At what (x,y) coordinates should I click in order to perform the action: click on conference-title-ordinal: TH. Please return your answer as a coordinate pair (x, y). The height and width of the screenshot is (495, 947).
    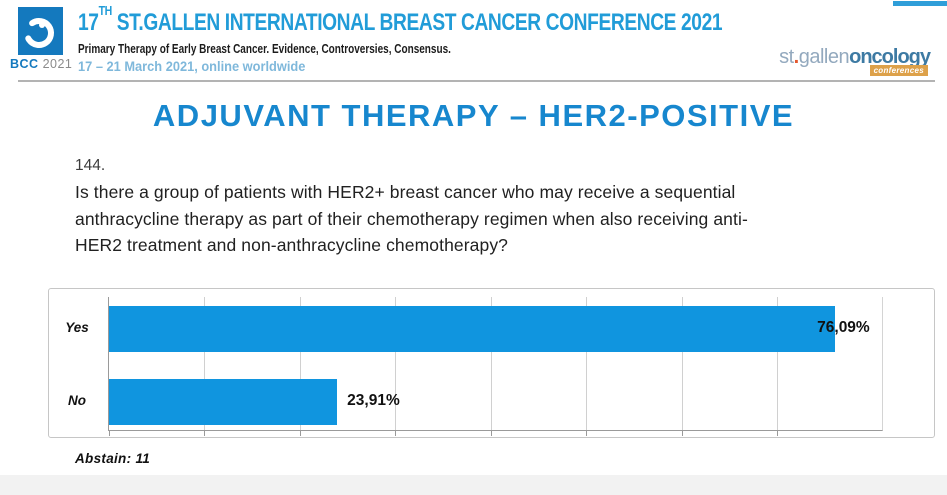
    Looking at the image, I should click on (105, 11).